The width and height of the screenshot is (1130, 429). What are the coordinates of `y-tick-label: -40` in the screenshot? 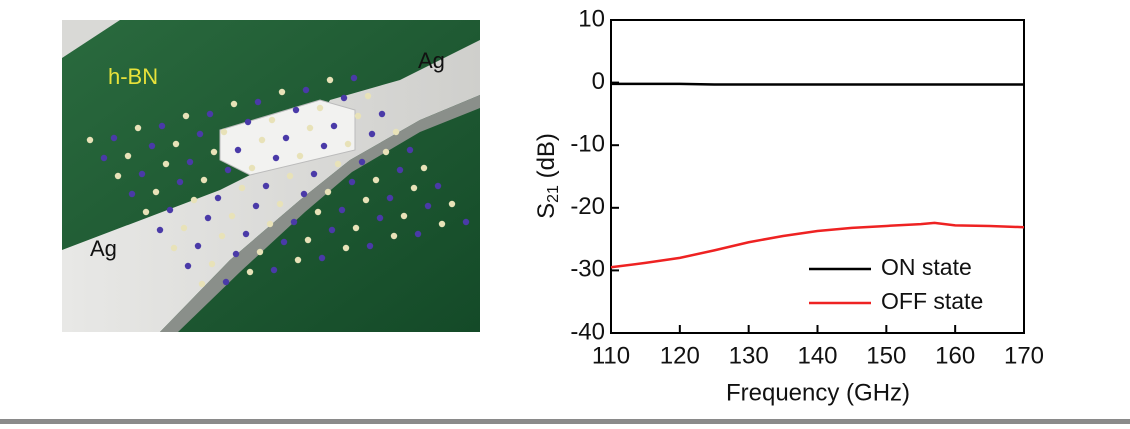 It's located at (587, 331).